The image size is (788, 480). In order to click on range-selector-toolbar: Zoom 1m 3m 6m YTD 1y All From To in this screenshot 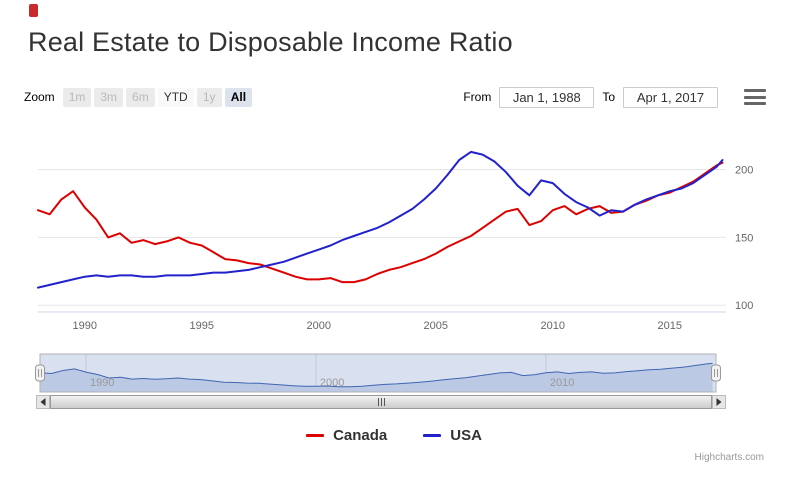, I will do `click(395, 97)`.